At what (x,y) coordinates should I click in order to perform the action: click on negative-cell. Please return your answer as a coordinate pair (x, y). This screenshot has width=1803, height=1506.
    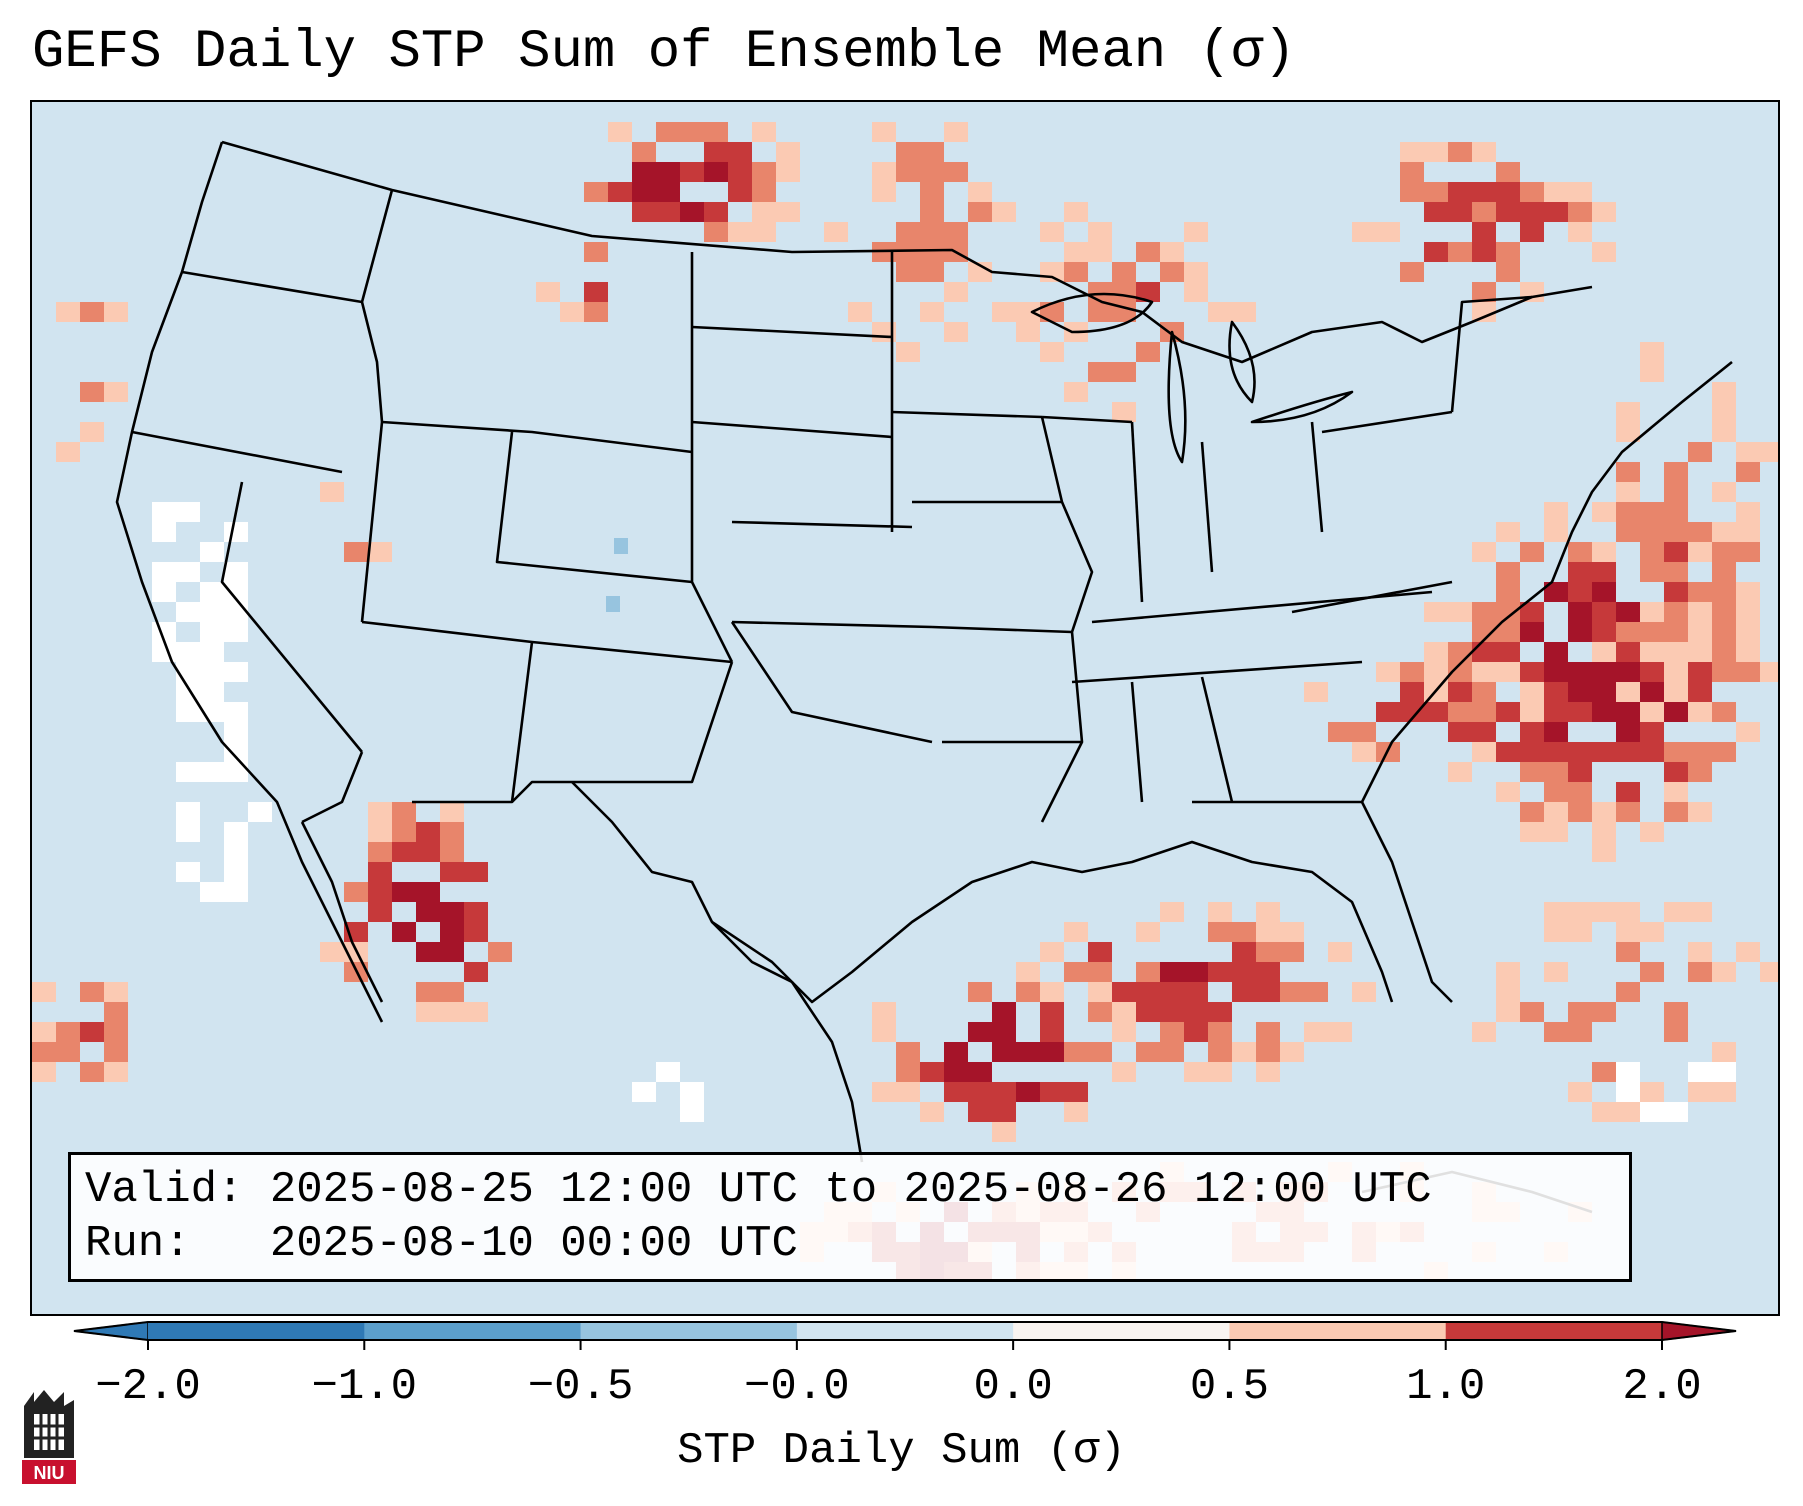
    Looking at the image, I should click on (621, 546).